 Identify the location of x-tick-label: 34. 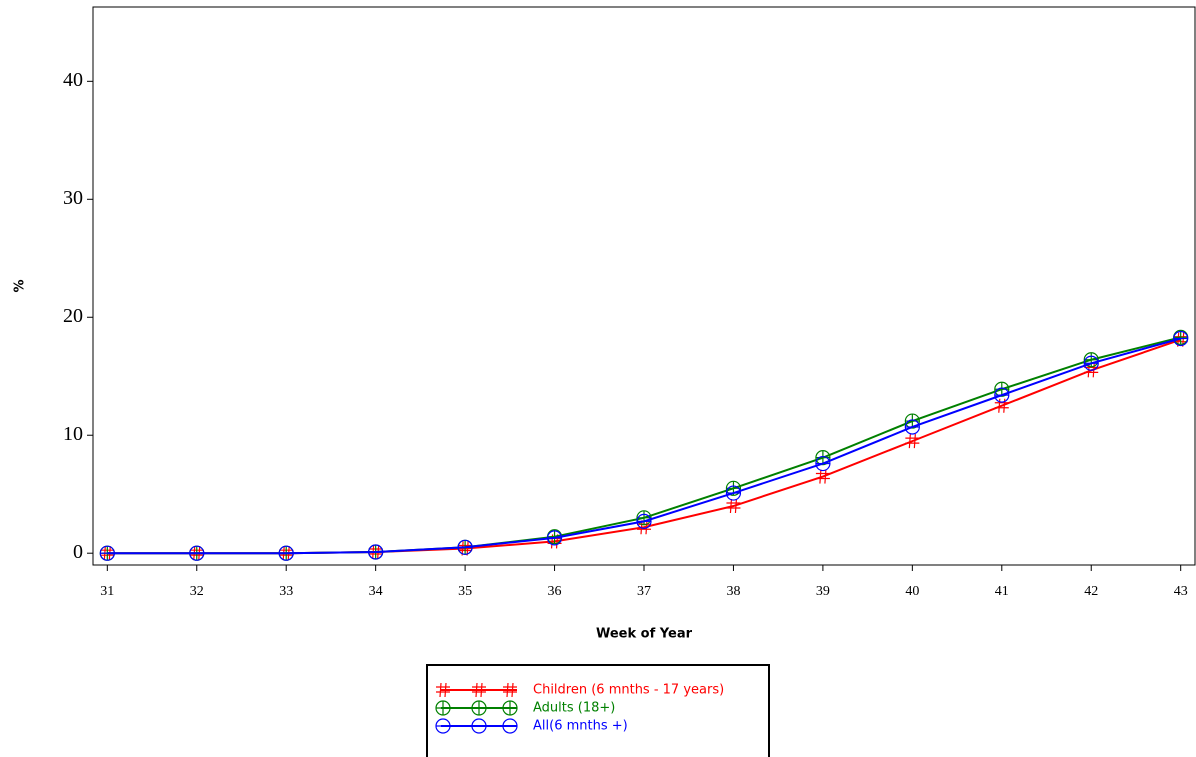
(376, 591).